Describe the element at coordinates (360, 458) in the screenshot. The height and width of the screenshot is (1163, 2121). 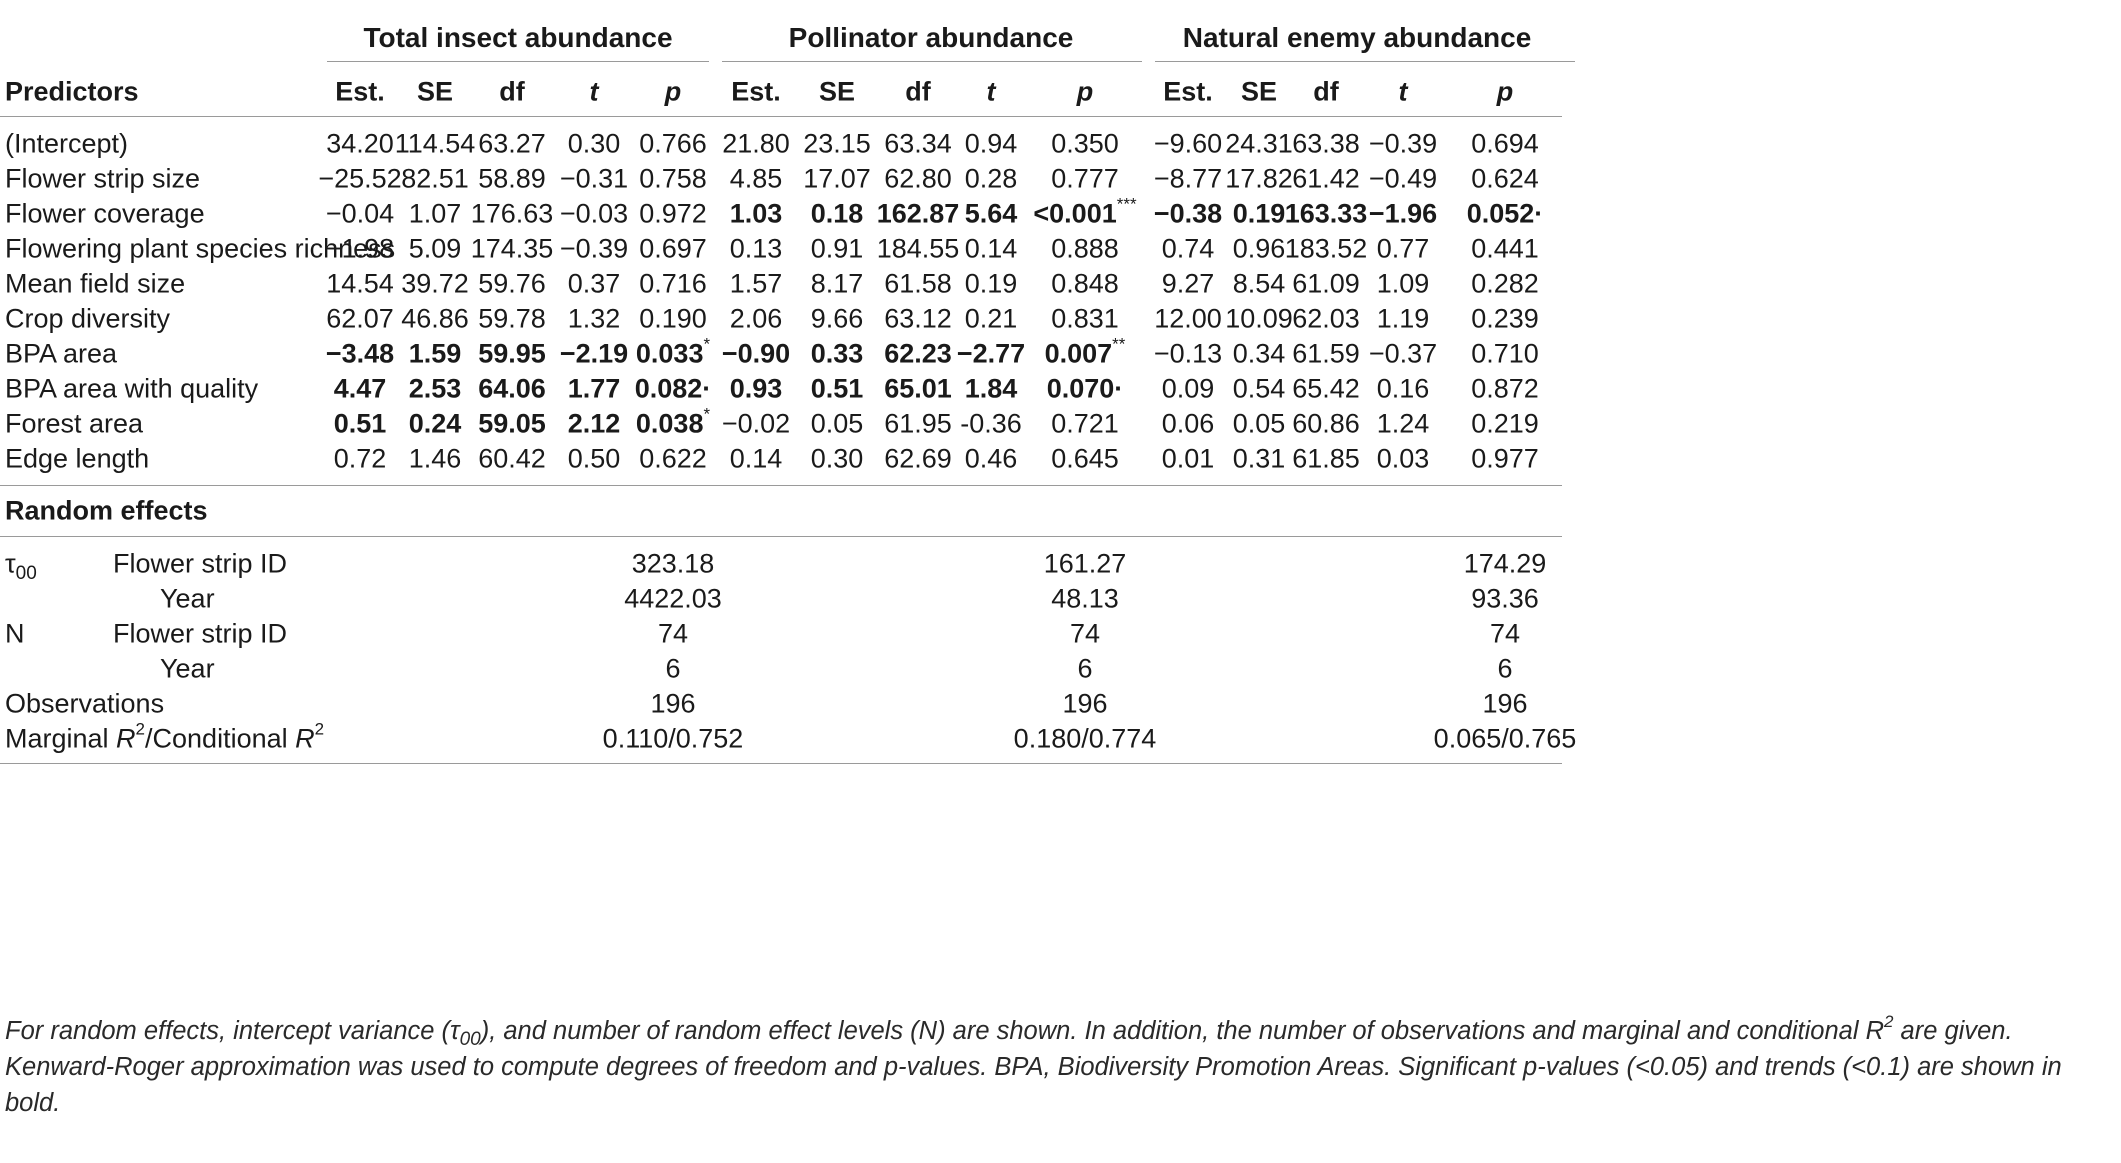
I see `table-cell: 0.72` at that location.